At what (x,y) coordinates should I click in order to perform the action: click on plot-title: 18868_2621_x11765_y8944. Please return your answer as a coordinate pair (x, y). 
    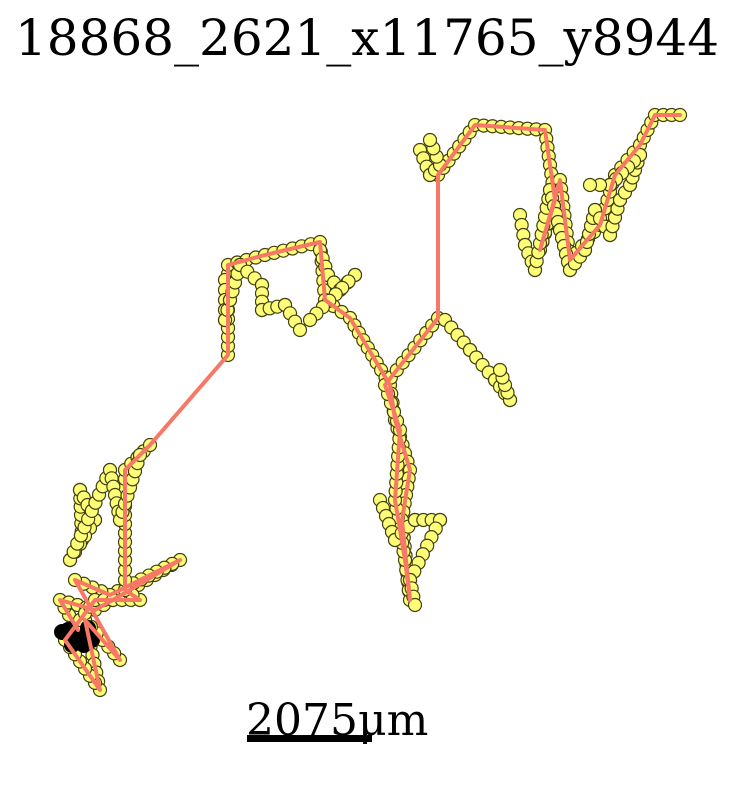
    Looking at the image, I should click on (367, 38).